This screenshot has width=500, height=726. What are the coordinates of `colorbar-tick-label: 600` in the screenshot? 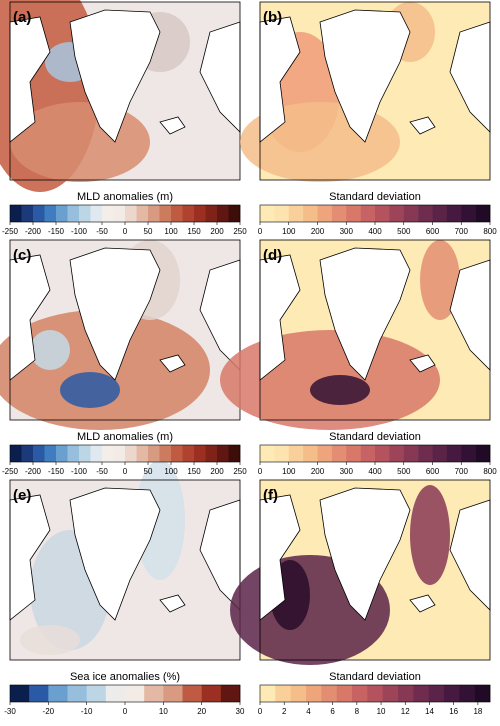 It's located at (433, 471).